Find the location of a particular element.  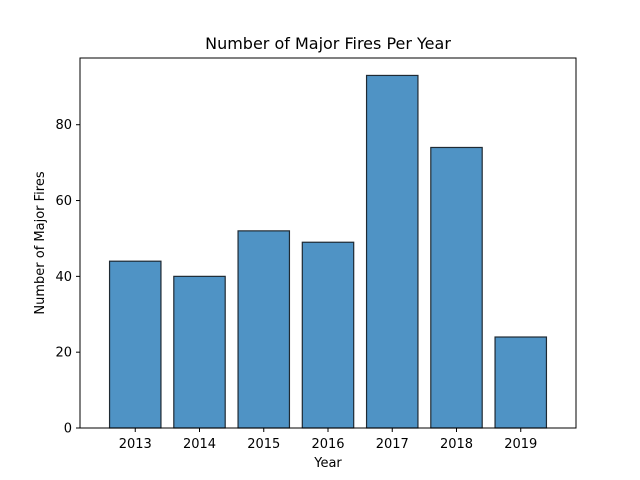

x-tick-label-2013: 2013 is located at coordinates (135, 444).